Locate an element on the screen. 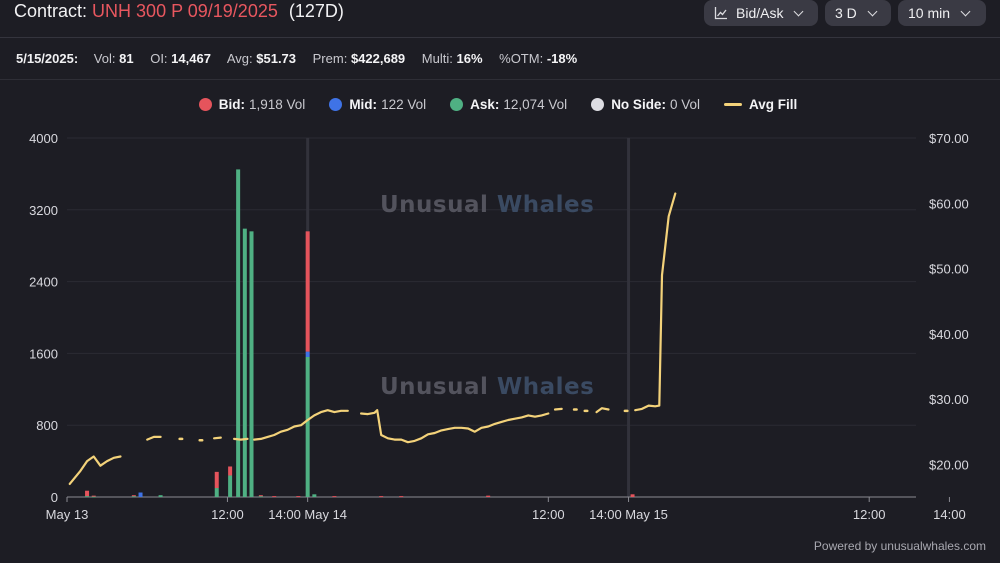  stat-avg: Avg: $51.73 is located at coordinates (261, 58).